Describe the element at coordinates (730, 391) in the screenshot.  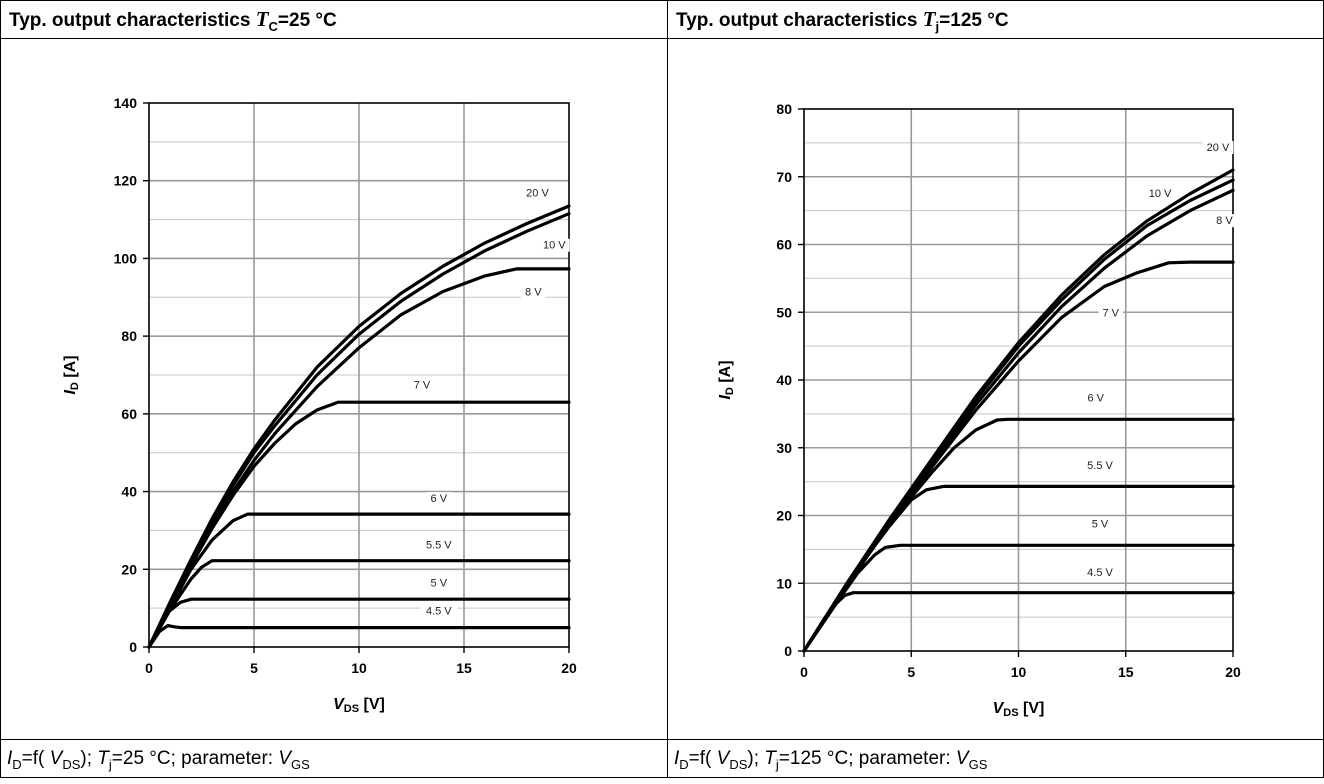
I see `axis-subscript: D` at that location.